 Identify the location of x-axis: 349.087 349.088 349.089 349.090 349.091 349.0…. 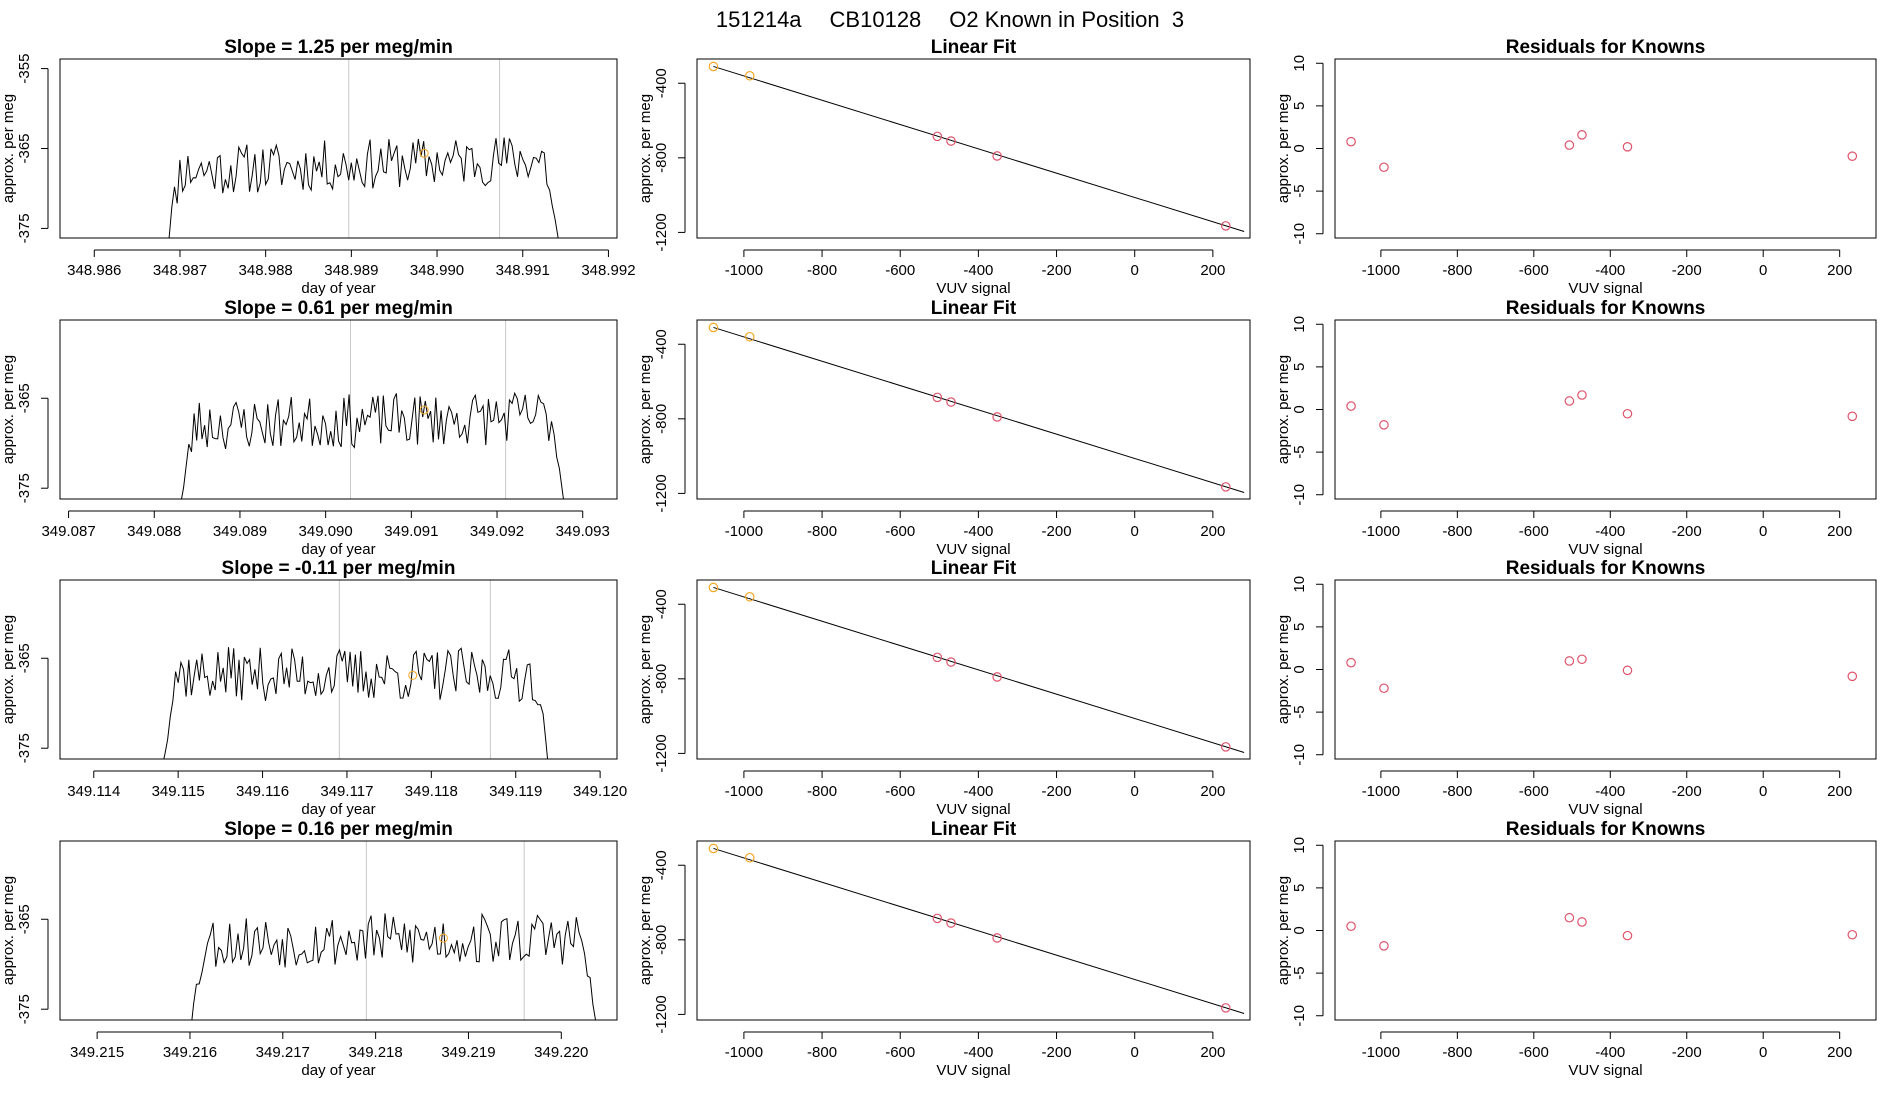
(325, 525).